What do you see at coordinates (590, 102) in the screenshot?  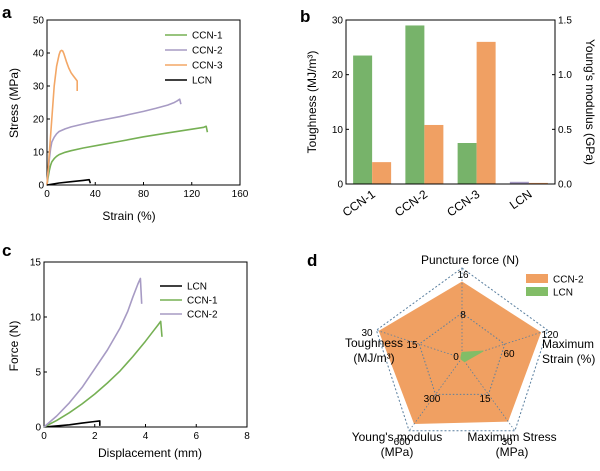 I see `panel-b-y2label: Young's modulus (GPa)` at bounding box center [590, 102].